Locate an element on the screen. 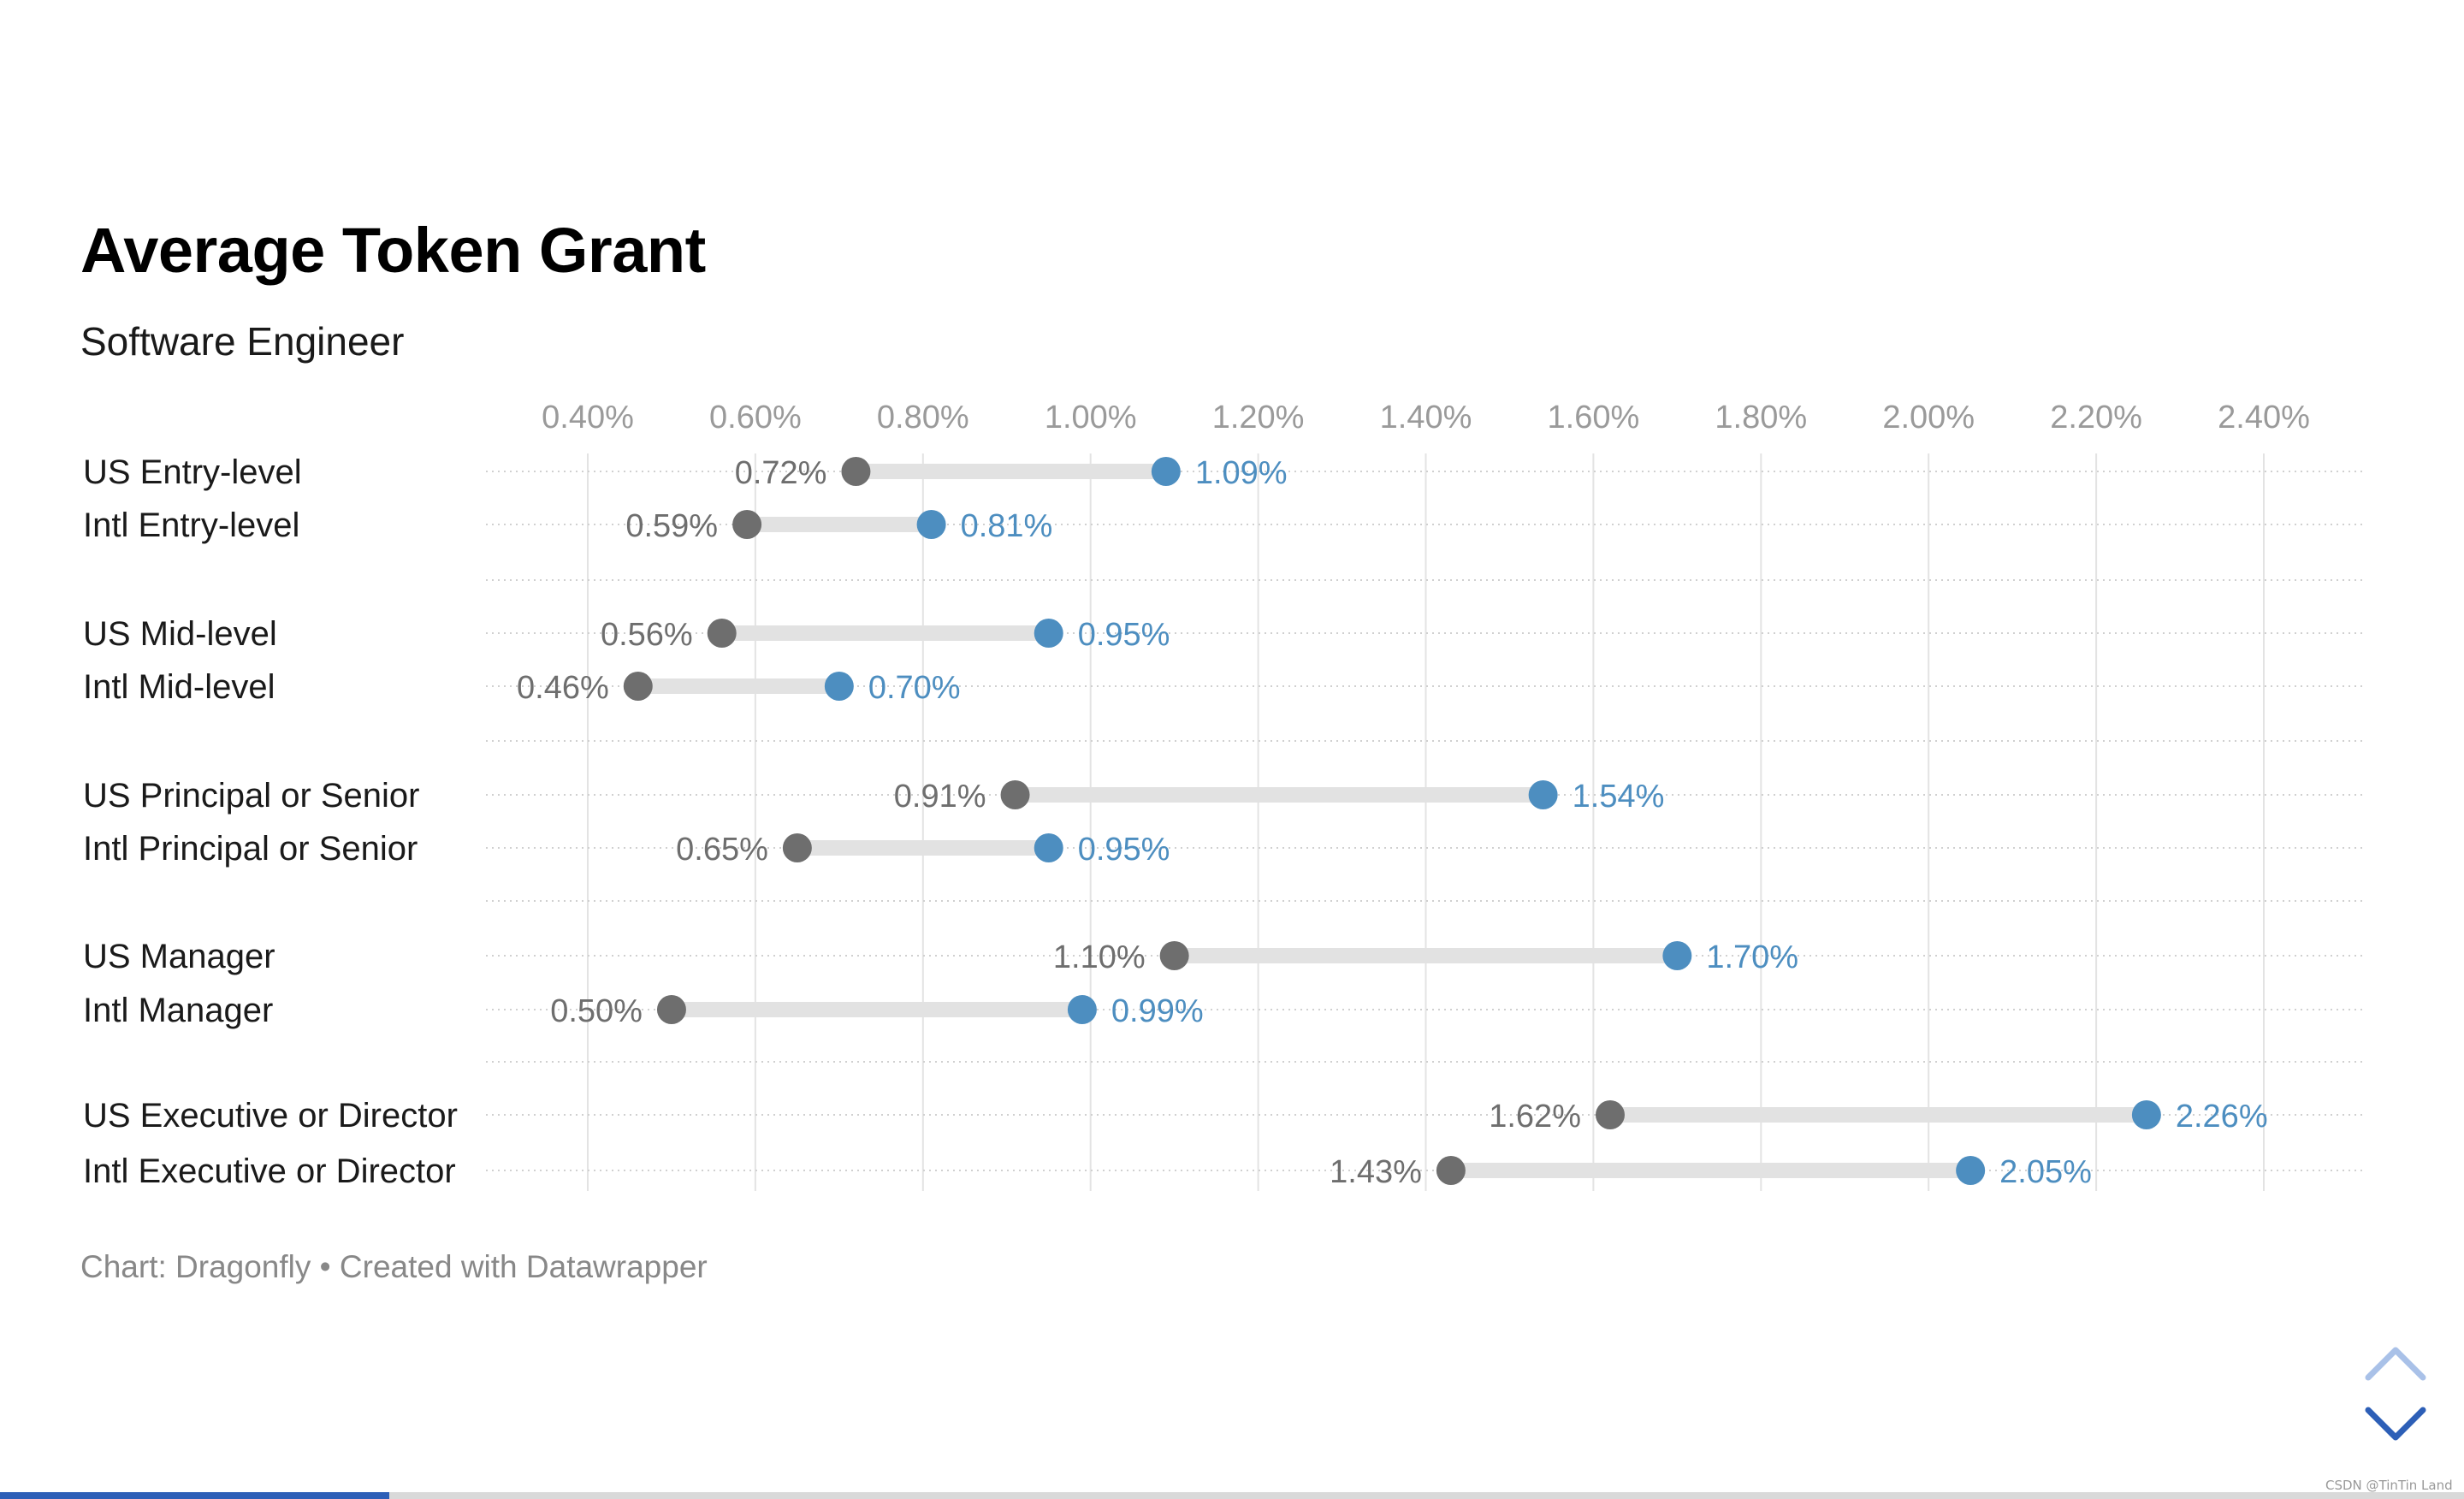 This screenshot has width=2464, height=1499. scroll-down-button is located at coordinates (2395, 1424).